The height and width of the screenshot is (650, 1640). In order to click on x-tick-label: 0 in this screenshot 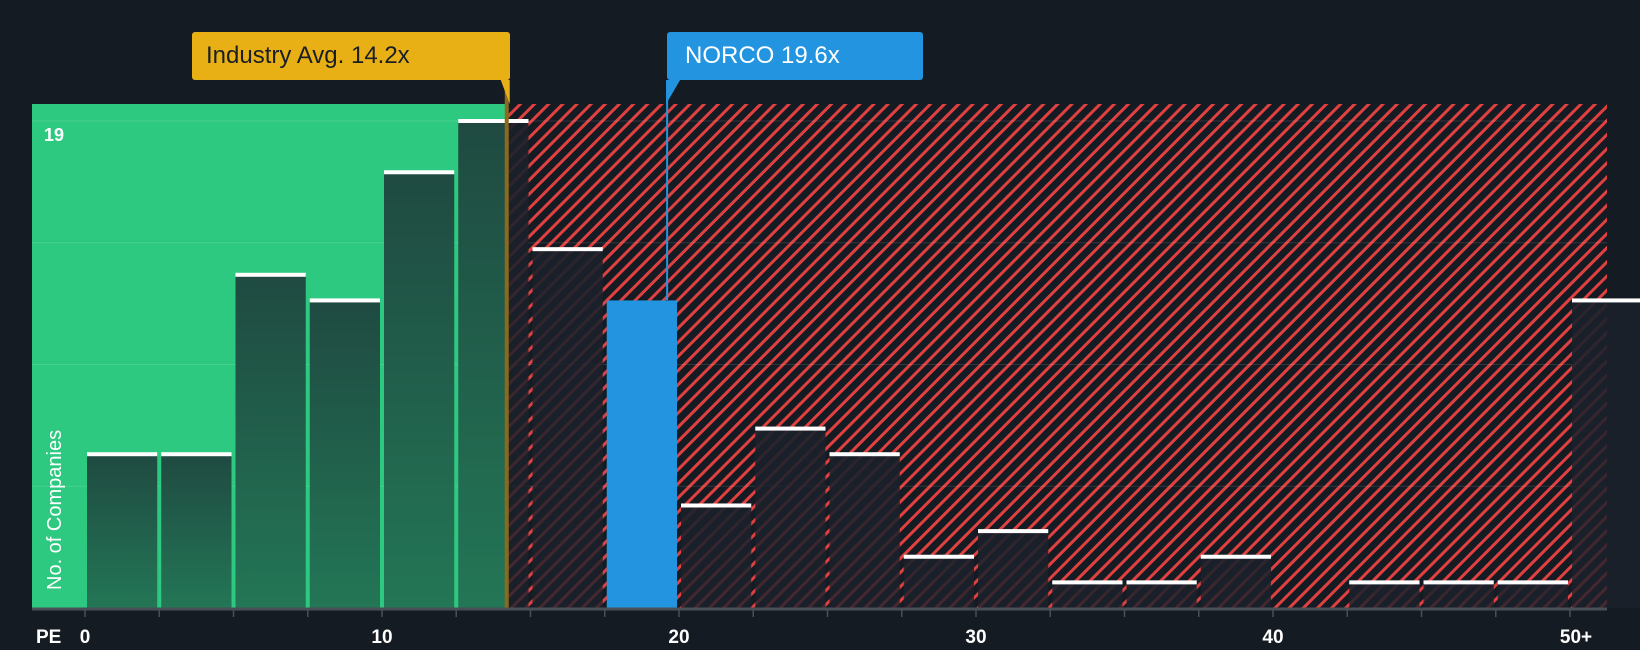, I will do `click(85, 637)`.